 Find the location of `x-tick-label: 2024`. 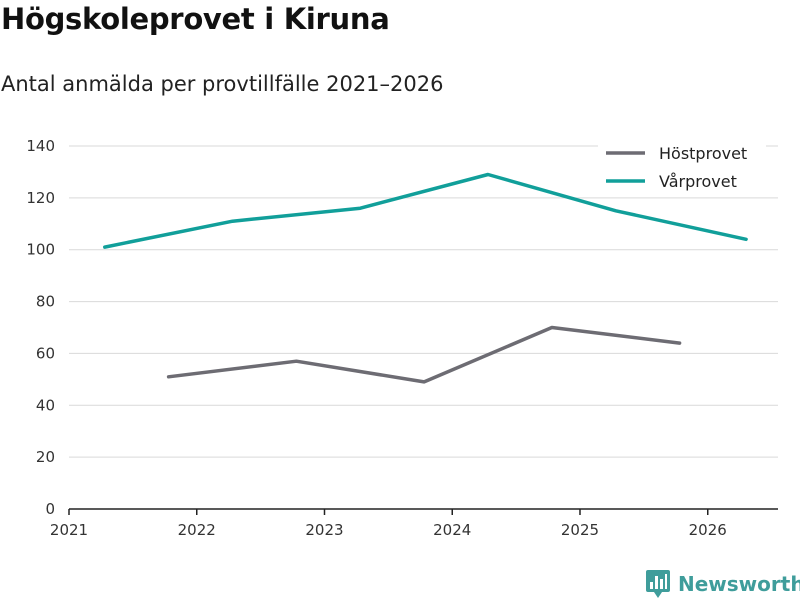

x-tick-label: 2024 is located at coordinates (452, 530).